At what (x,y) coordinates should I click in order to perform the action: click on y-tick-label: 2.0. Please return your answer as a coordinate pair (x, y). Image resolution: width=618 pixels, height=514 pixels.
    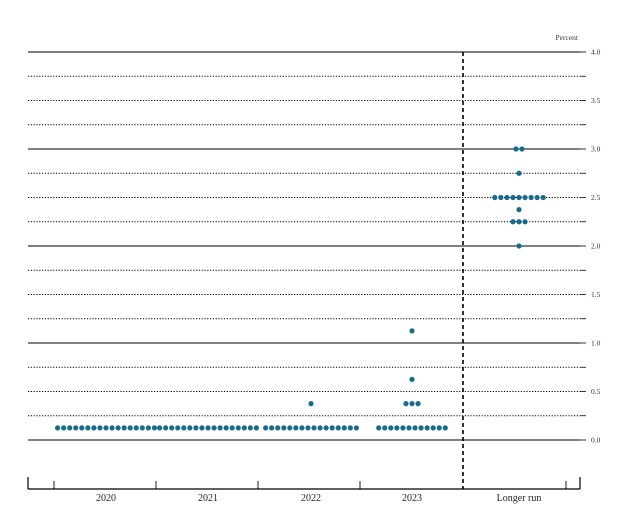
    Looking at the image, I should click on (596, 246).